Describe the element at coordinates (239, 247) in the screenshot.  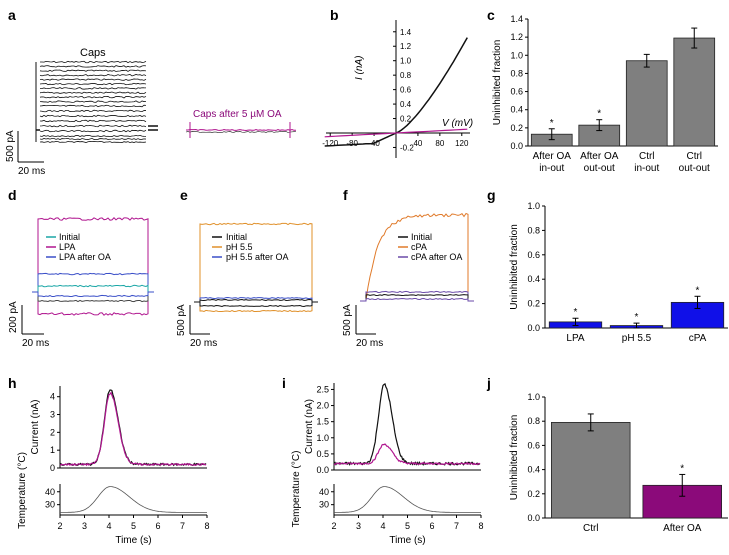
I see `panel-e-legend-ph: pH 5.5` at that location.